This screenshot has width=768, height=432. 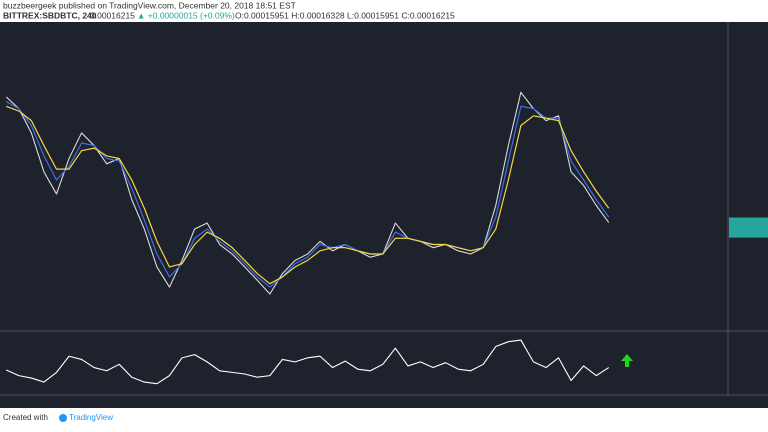 What do you see at coordinates (63, 418) in the screenshot?
I see `brand-logo` at bounding box center [63, 418].